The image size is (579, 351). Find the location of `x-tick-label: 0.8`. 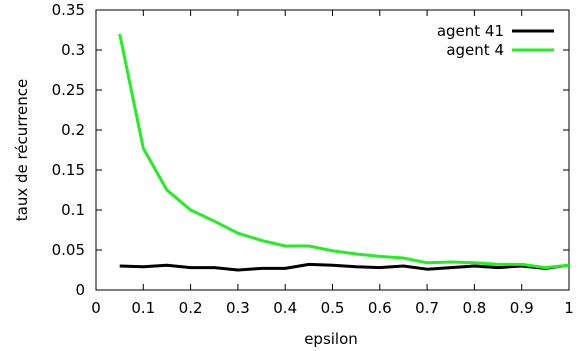

x-tick-label: 0.8 is located at coordinates (474, 308).